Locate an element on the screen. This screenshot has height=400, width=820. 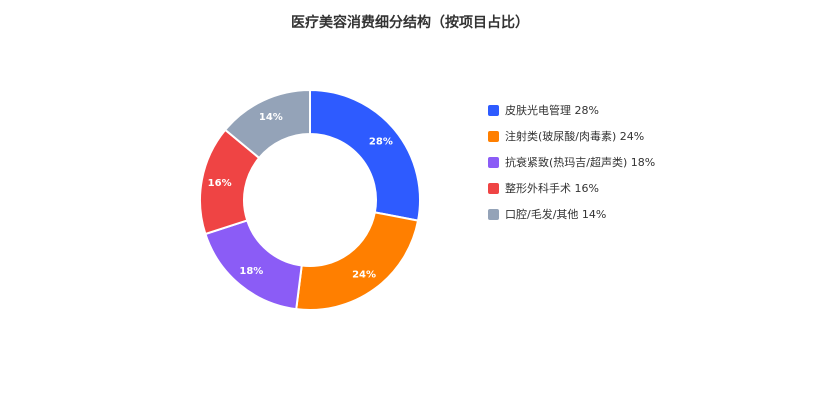
legend-item: 整形外科手术 16% is located at coordinates (571, 188).